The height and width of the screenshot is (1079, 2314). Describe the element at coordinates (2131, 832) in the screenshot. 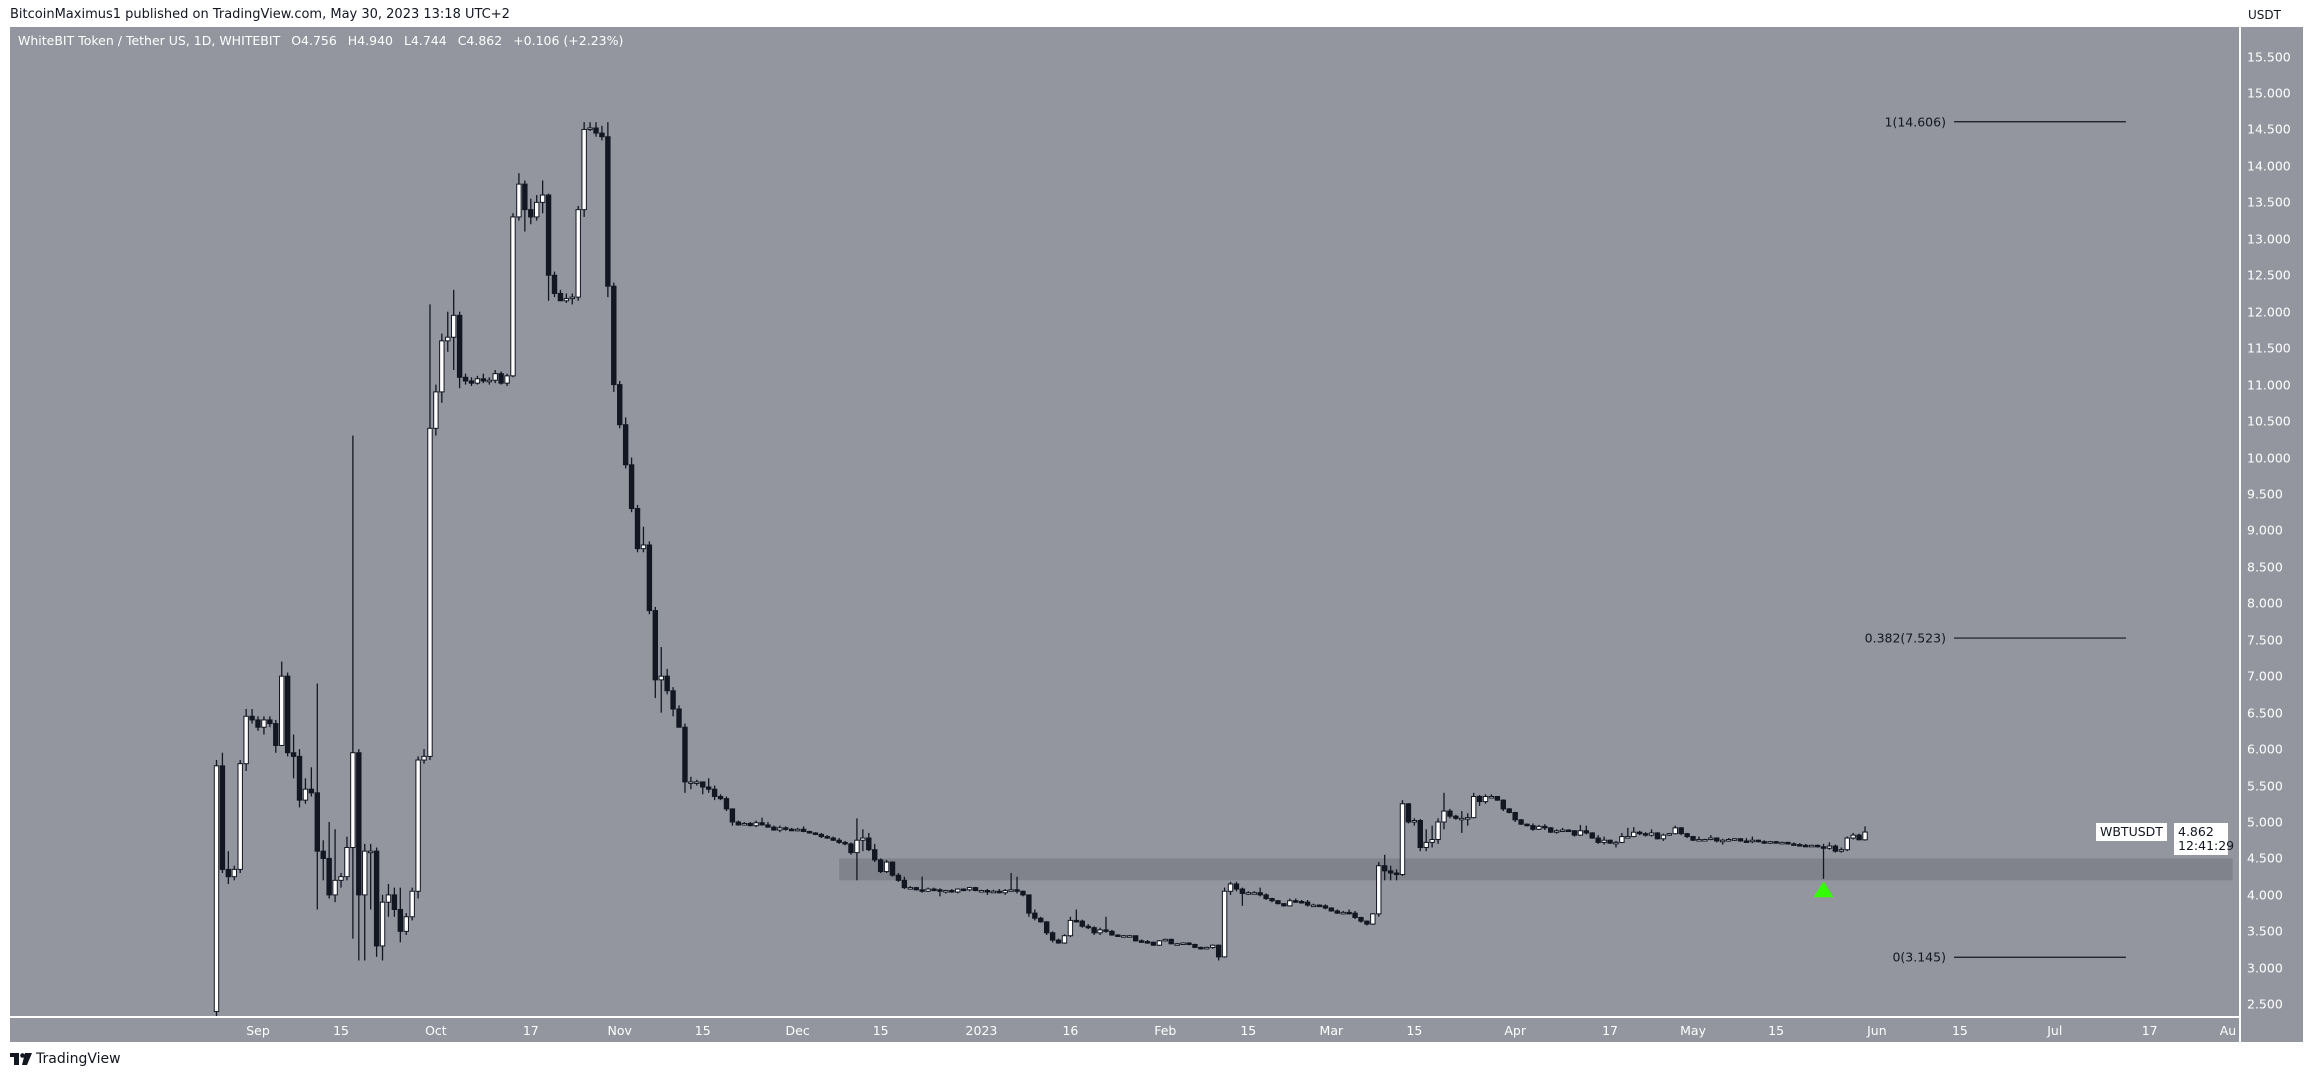

I see `symbol-tag: WBTUSDT` at that location.